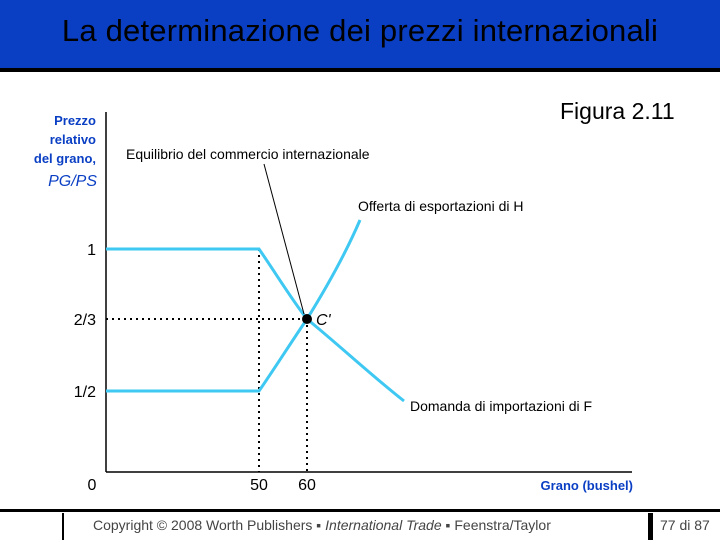  What do you see at coordinates (234, 306) in the screenshot?
I see `export-supply-curve` at bounding box center [234, 306].